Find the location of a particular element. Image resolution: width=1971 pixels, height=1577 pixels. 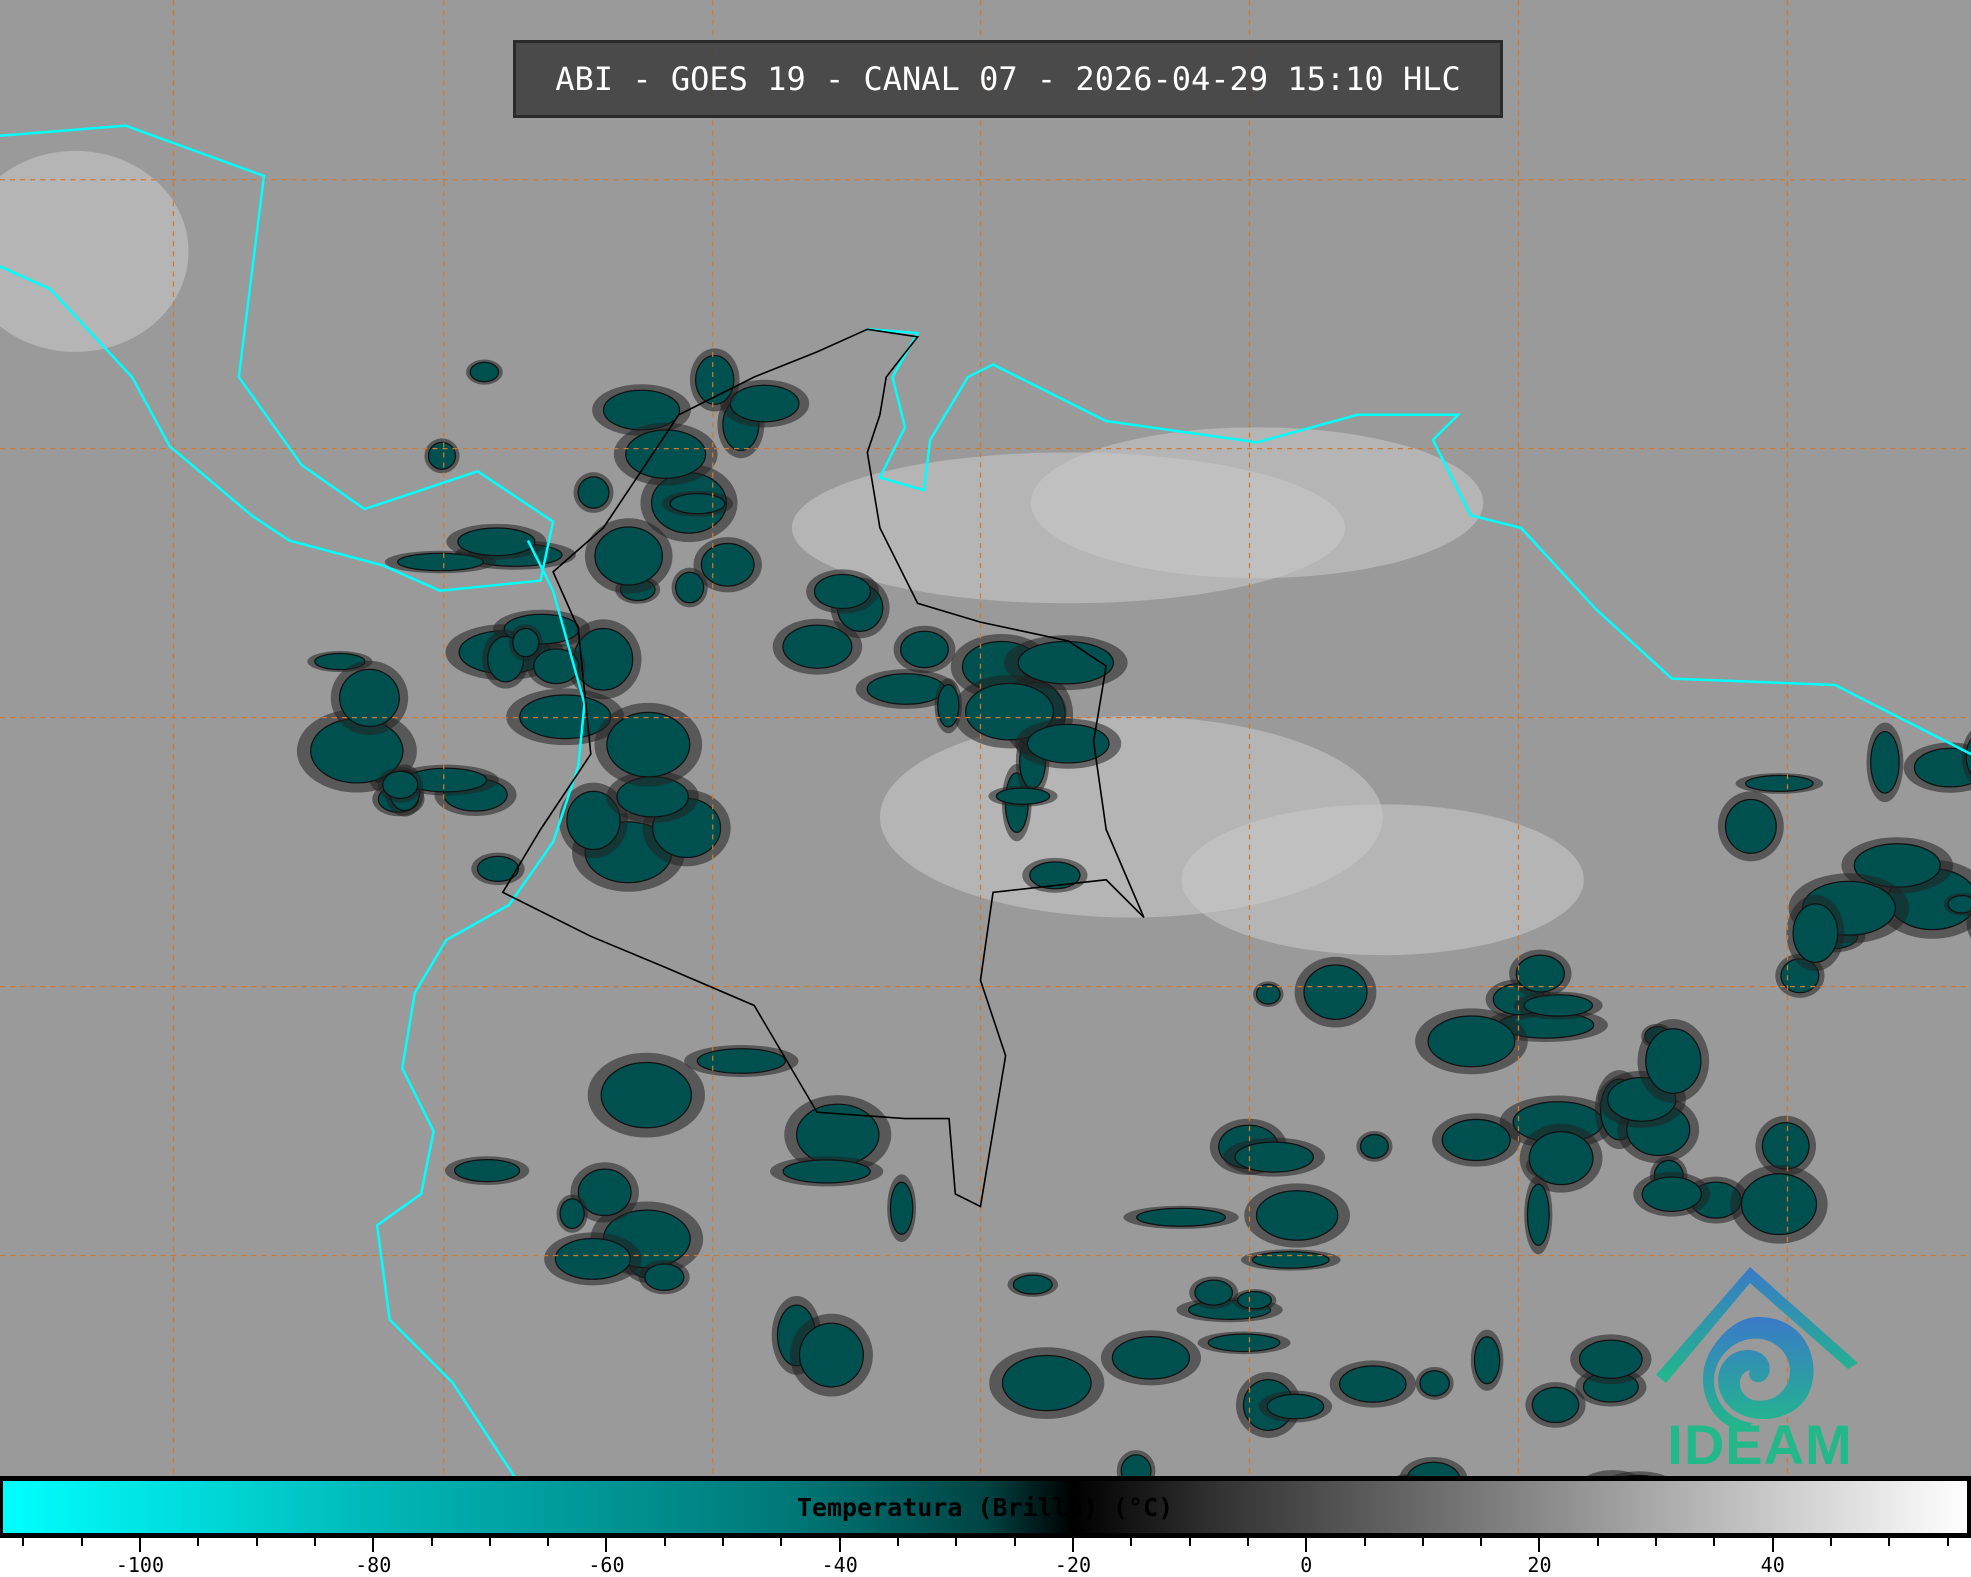

tick-label: -40 is located at coordinates (839, 1565).